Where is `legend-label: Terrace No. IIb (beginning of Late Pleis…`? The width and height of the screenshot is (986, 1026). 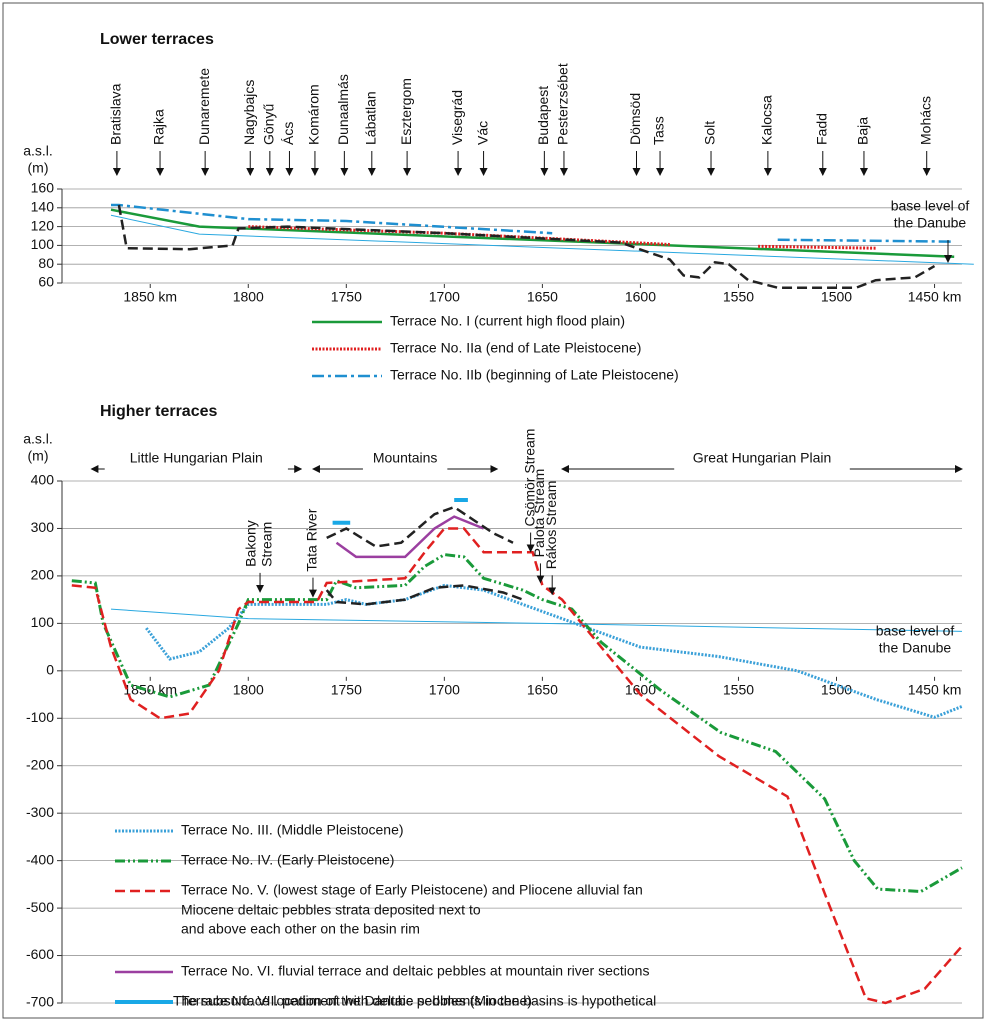 legend-label: Terrace No. IIb (beginning of Late Pleis… is located at coordinates (534, 375).